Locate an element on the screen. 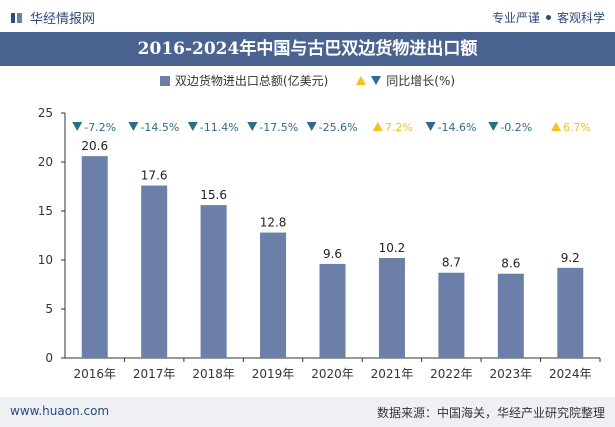  footer-website: www.huaon.com is located at coordinates (60, 411).